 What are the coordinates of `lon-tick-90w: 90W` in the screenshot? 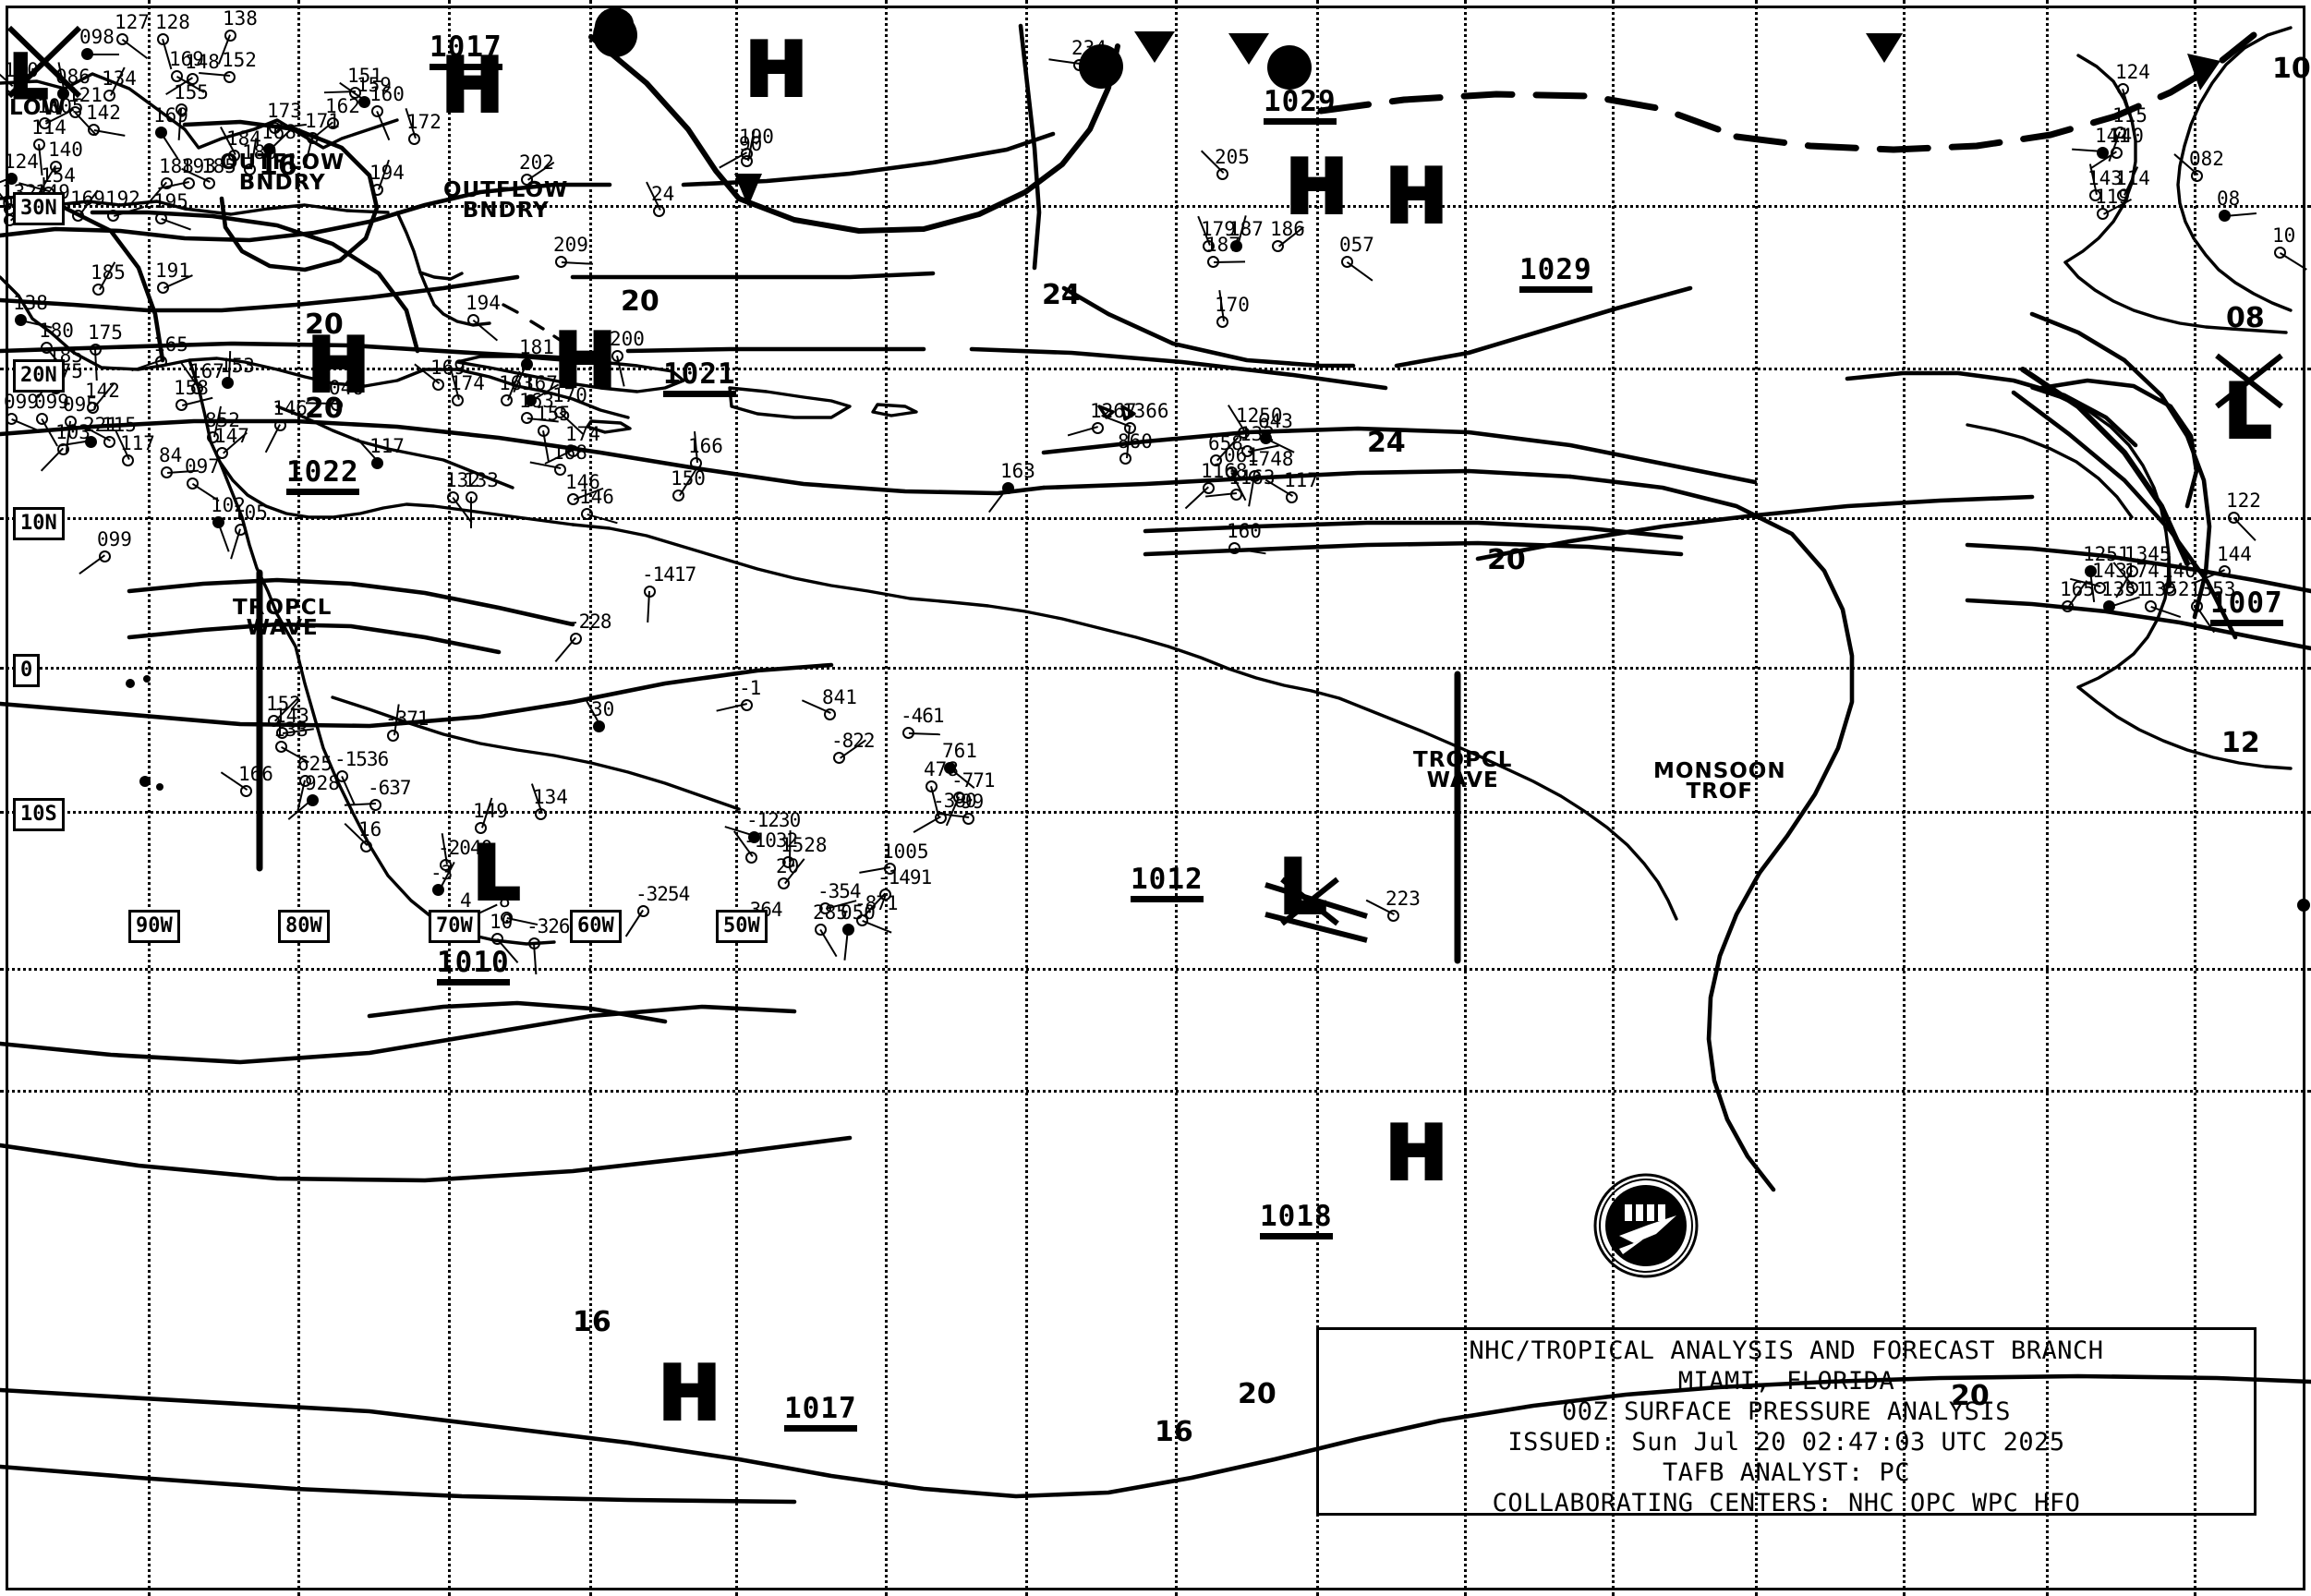 It's located at (154, 926).